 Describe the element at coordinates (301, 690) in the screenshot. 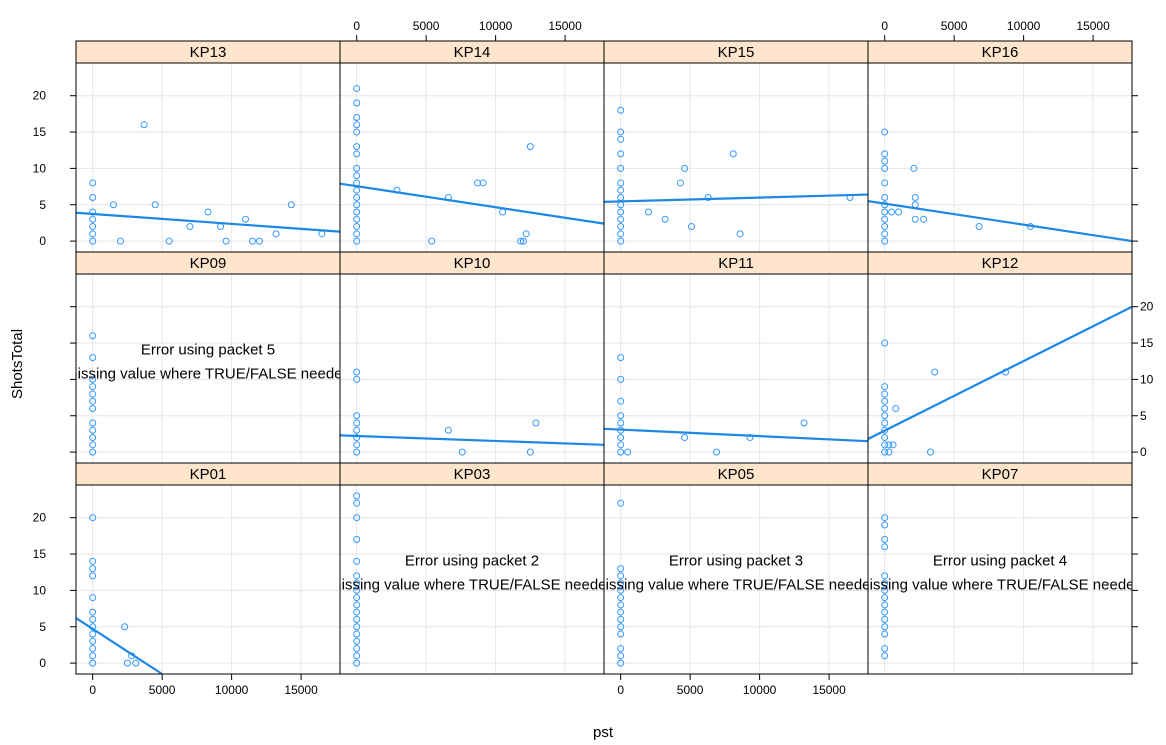

I see `x-tick-label: 15000` at that location.